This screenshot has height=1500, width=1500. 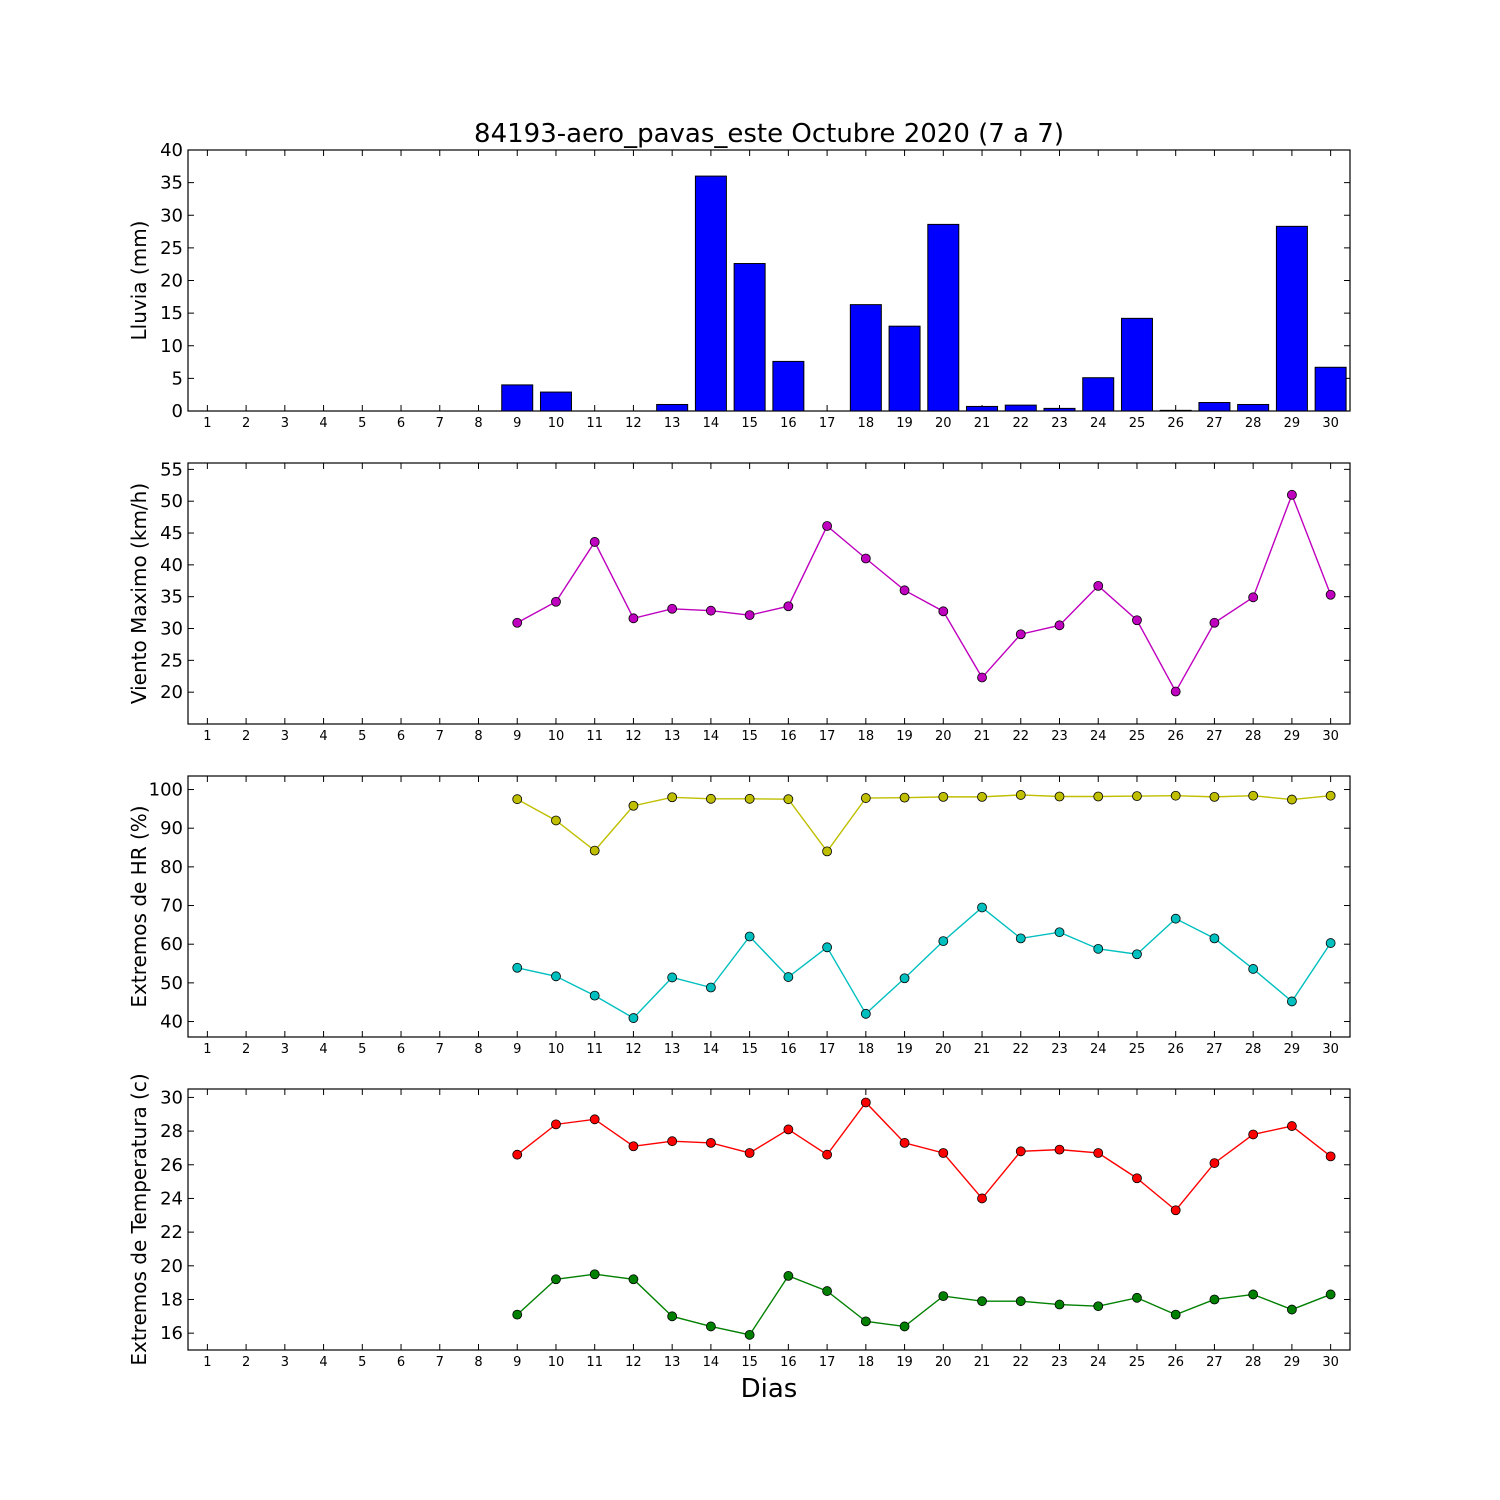 What do you see at coordinates (478, 423) in the screenshot?
I see `x-tick-label: 8` at bounding box center [478, 423].